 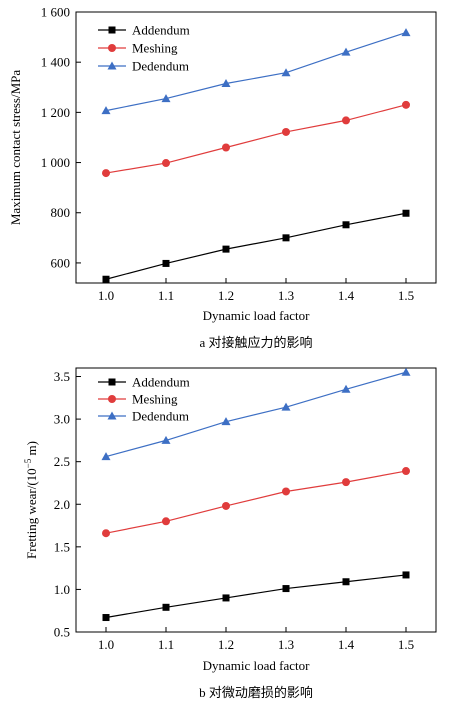 I want to click on y-tick-label: 3.0, so click(x=62, y=419).